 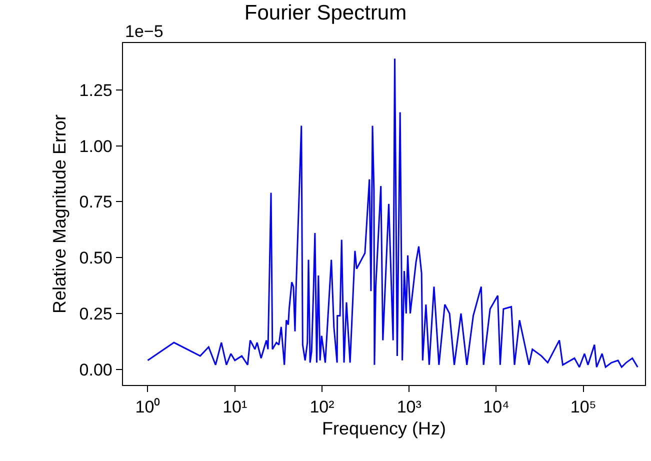 I want to click on x-tick-label: 10³, so click(x=409, y=407).